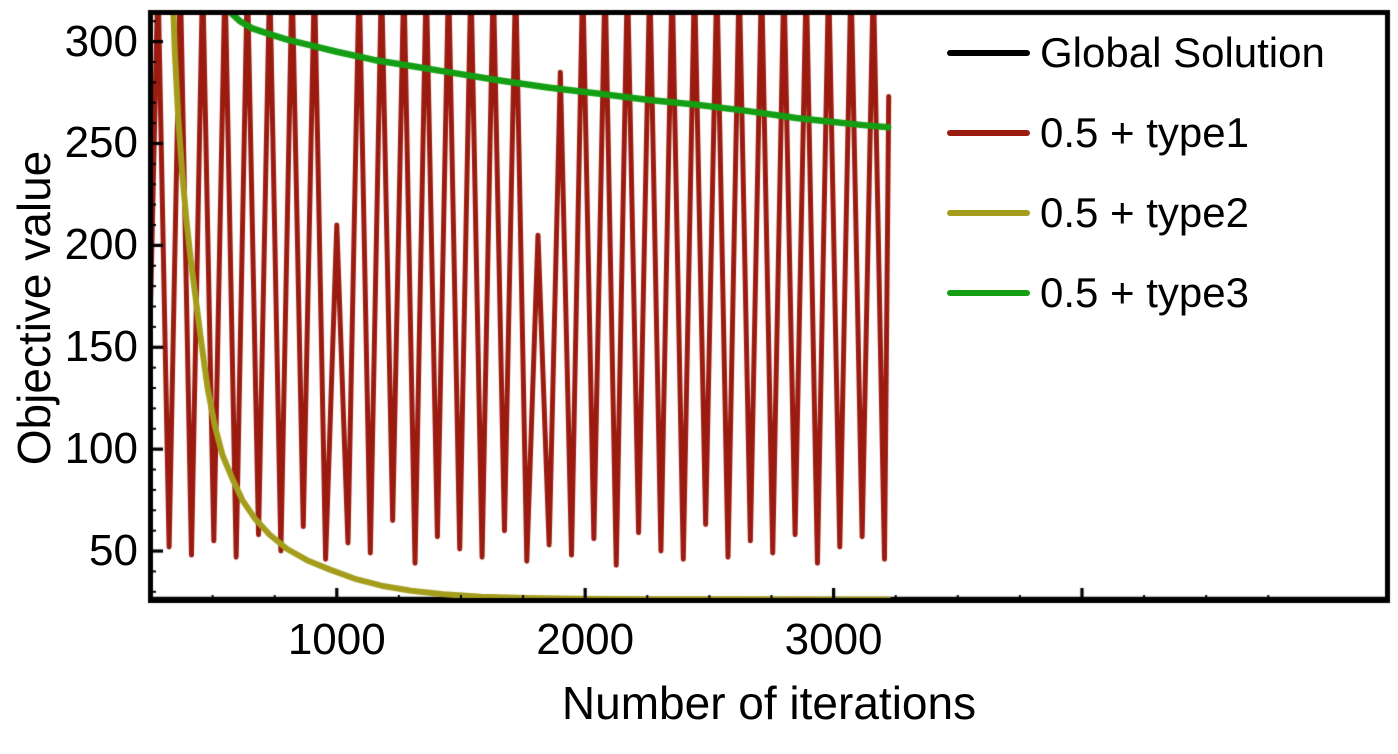  What do you see at coordinates (101, 245) in the screenshot?
I see `y-tick-label: 200` at bounding box center [101, 245].